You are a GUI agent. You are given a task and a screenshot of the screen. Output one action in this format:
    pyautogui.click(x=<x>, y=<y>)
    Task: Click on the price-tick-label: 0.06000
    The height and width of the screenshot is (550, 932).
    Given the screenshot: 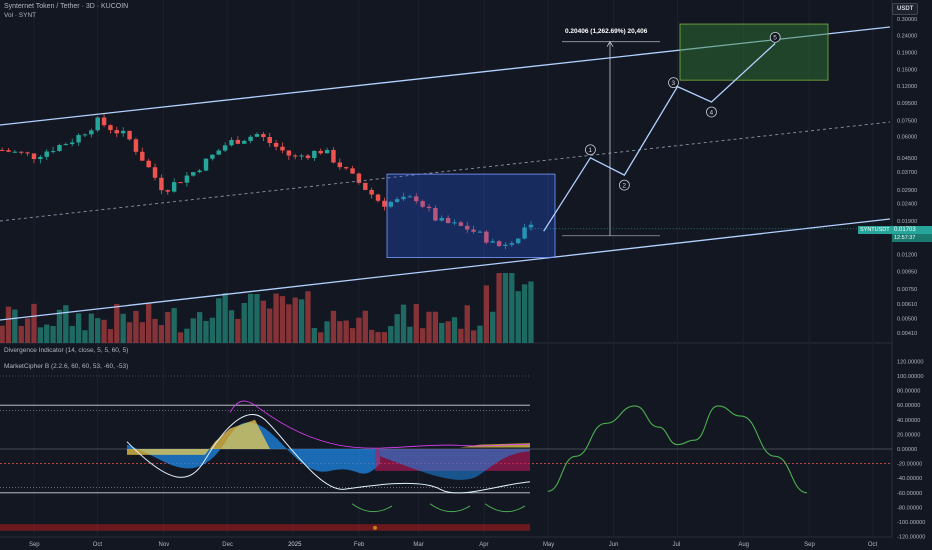 What is the action you would take?
    pyautogui.click(x=907, y=138)
    